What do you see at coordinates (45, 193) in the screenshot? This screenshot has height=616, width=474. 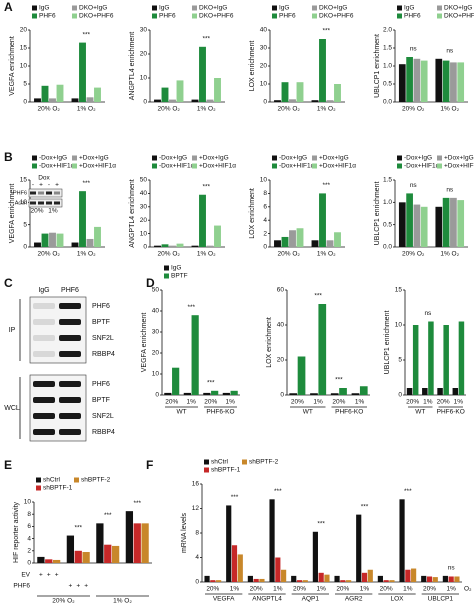 I see `inset-band-frame` at bounding box center [45, 193].